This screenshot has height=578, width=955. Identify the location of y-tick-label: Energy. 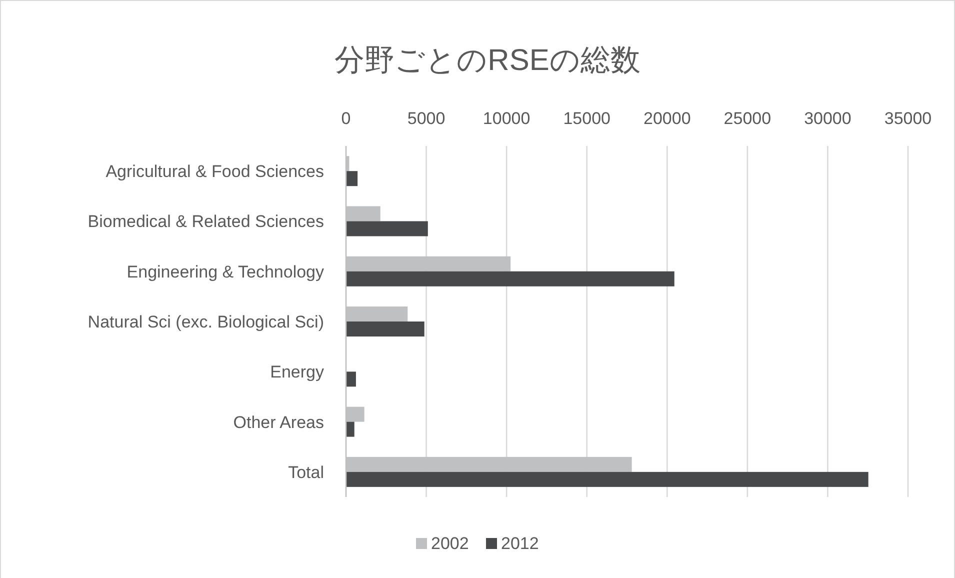
(297, 372).